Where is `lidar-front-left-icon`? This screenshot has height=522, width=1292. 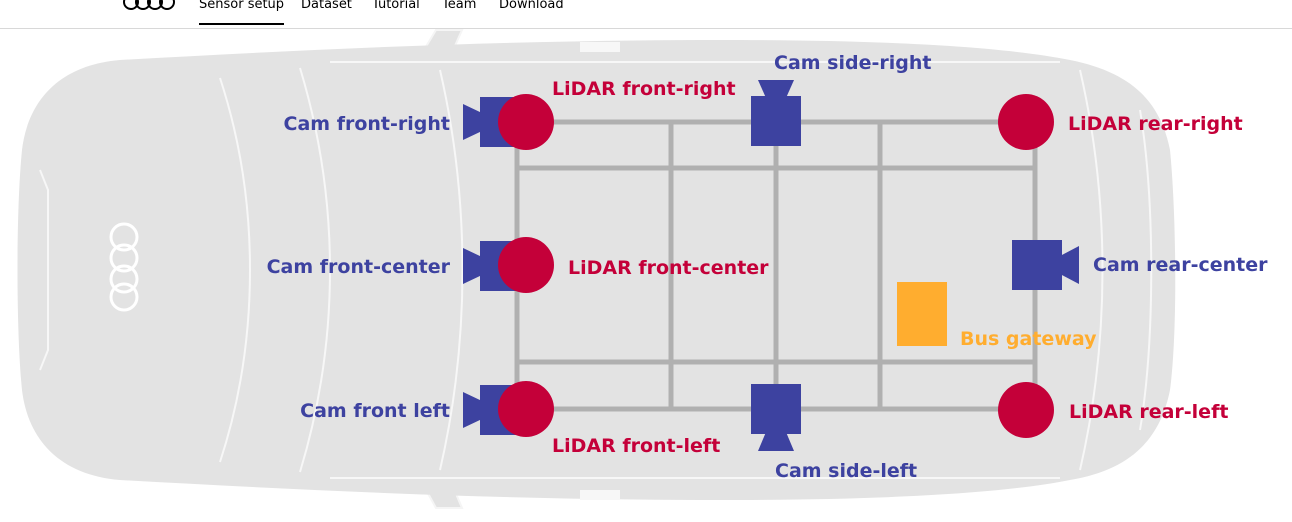
lidar-front-left-icon is located at coordinates (526, 409).